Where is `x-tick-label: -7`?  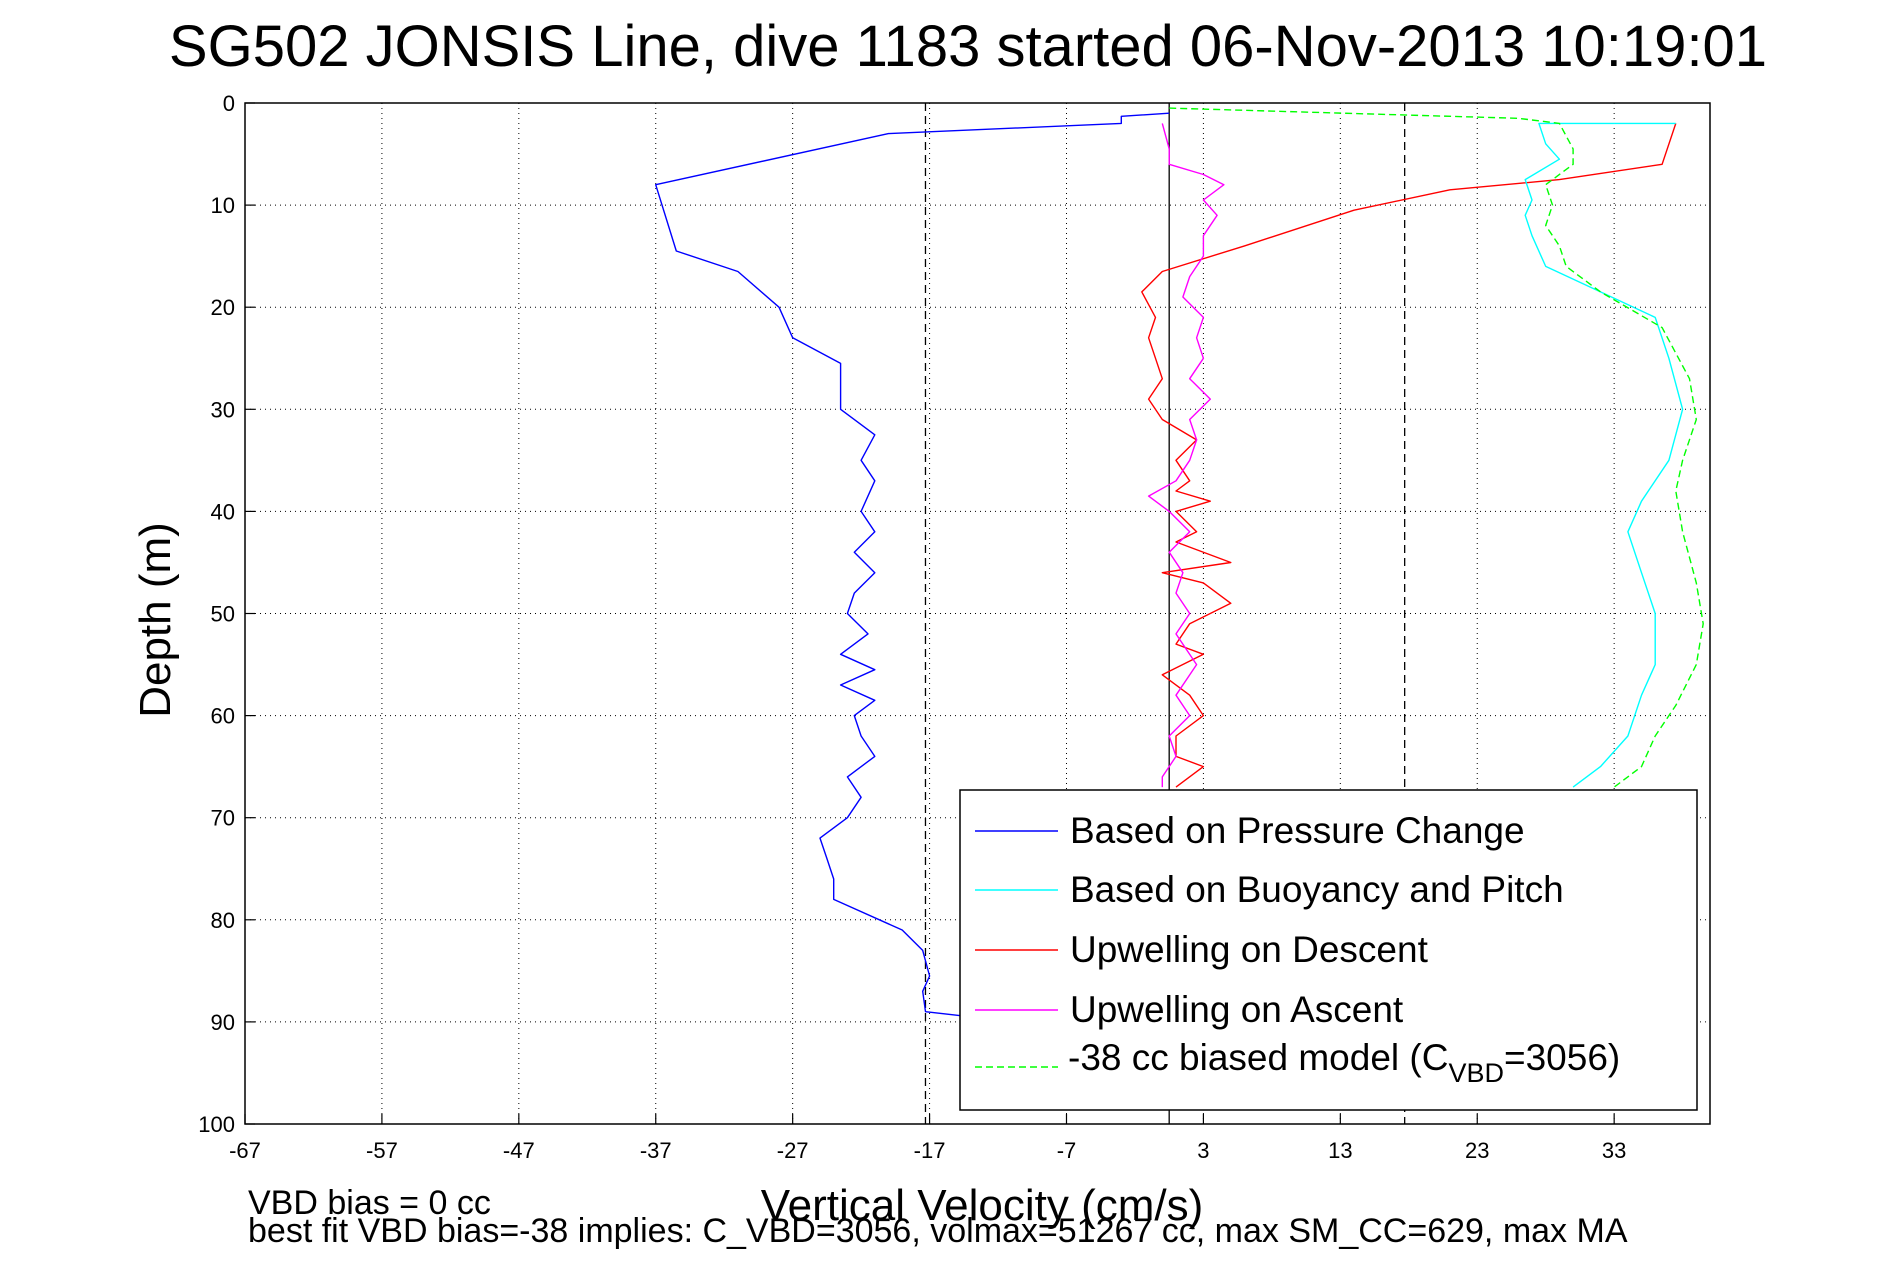 x-tick-label: -7 is located at coordinates (1067, 1150).